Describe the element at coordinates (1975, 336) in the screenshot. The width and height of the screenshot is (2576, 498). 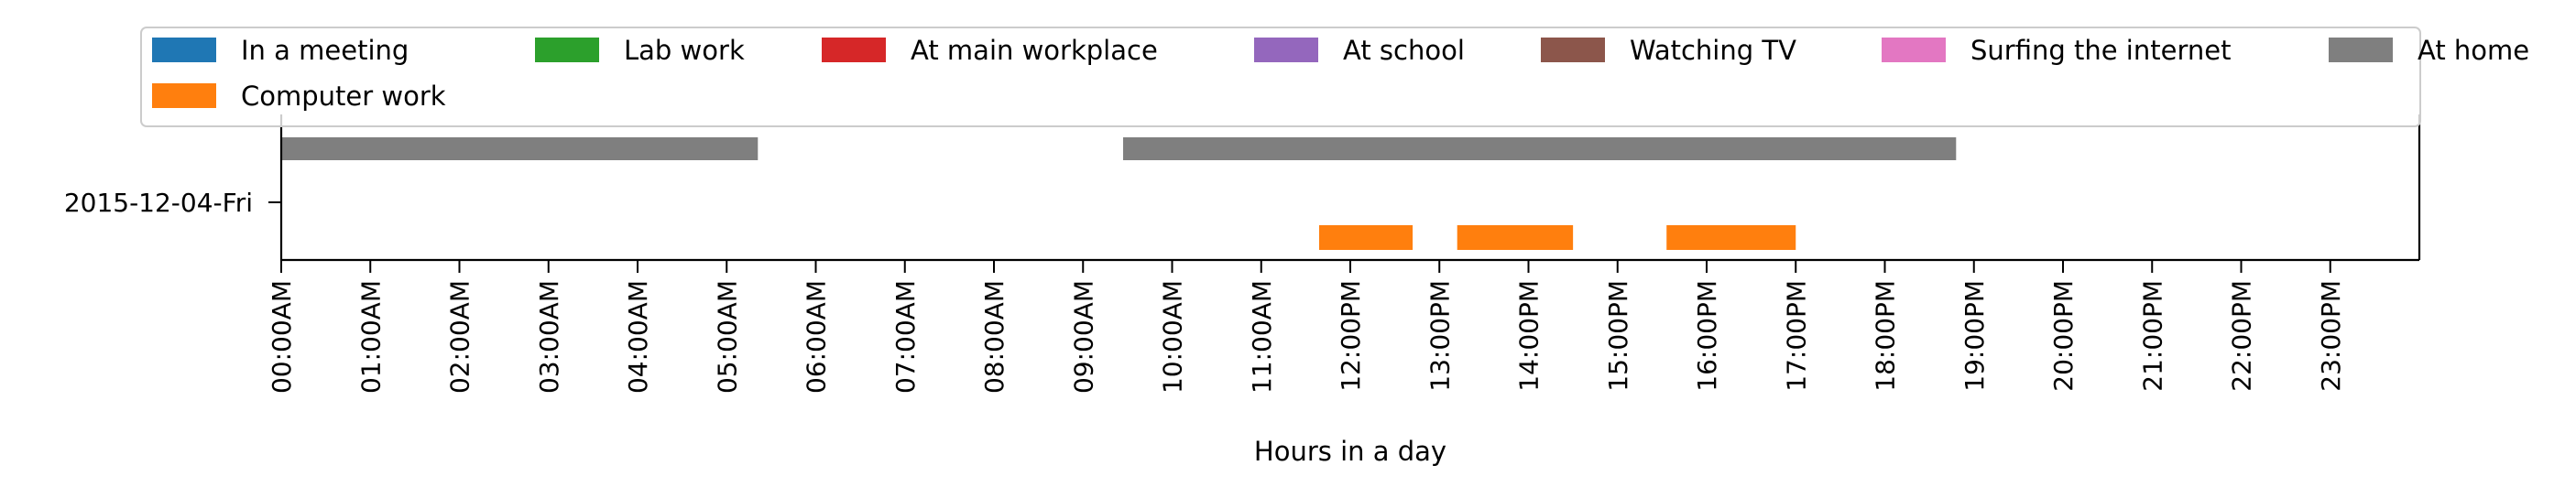
I see `x-tick-label: 19:00PM` at that location.